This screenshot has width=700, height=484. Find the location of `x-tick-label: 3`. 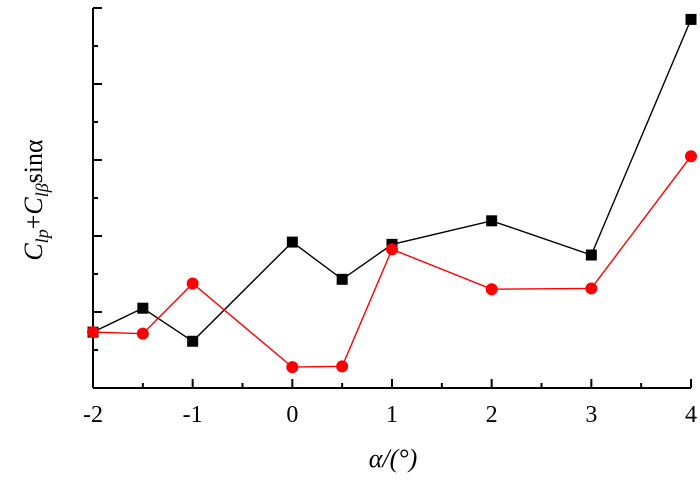

x-tick-label: 3 is located at coordinates (591, 415).